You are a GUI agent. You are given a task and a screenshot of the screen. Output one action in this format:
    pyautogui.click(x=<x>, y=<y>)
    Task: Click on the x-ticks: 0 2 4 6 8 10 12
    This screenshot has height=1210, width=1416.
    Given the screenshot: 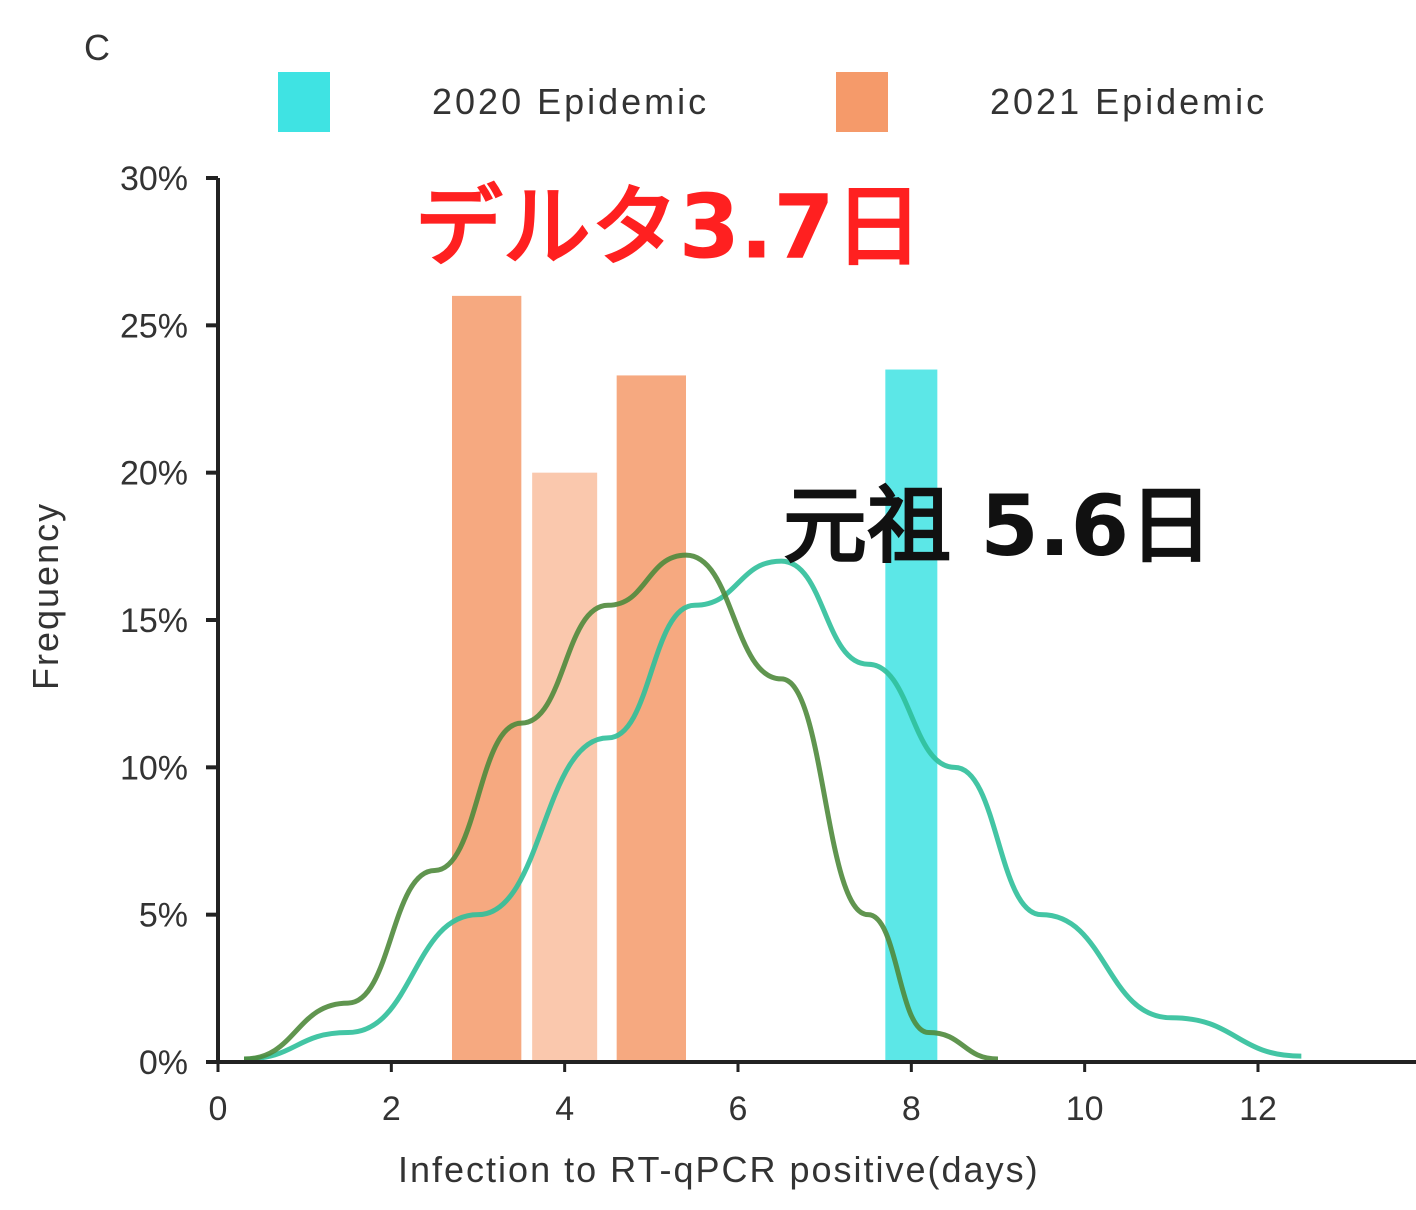 What is the action you would take?
    pyautogui.click(x=743, y=1095)
    